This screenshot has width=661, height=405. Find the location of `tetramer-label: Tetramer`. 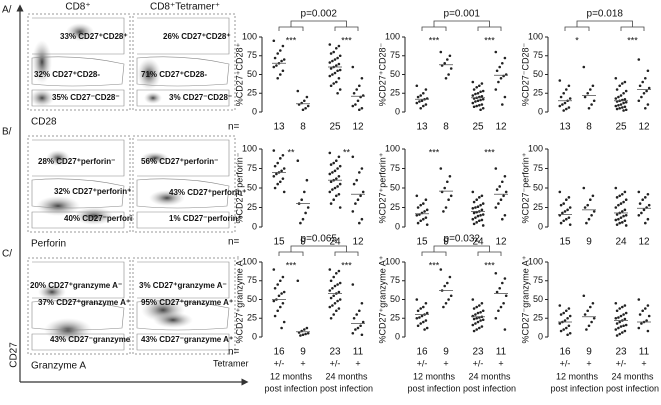

tetramer-label: Tetramer is located at coordinates (231, 363).